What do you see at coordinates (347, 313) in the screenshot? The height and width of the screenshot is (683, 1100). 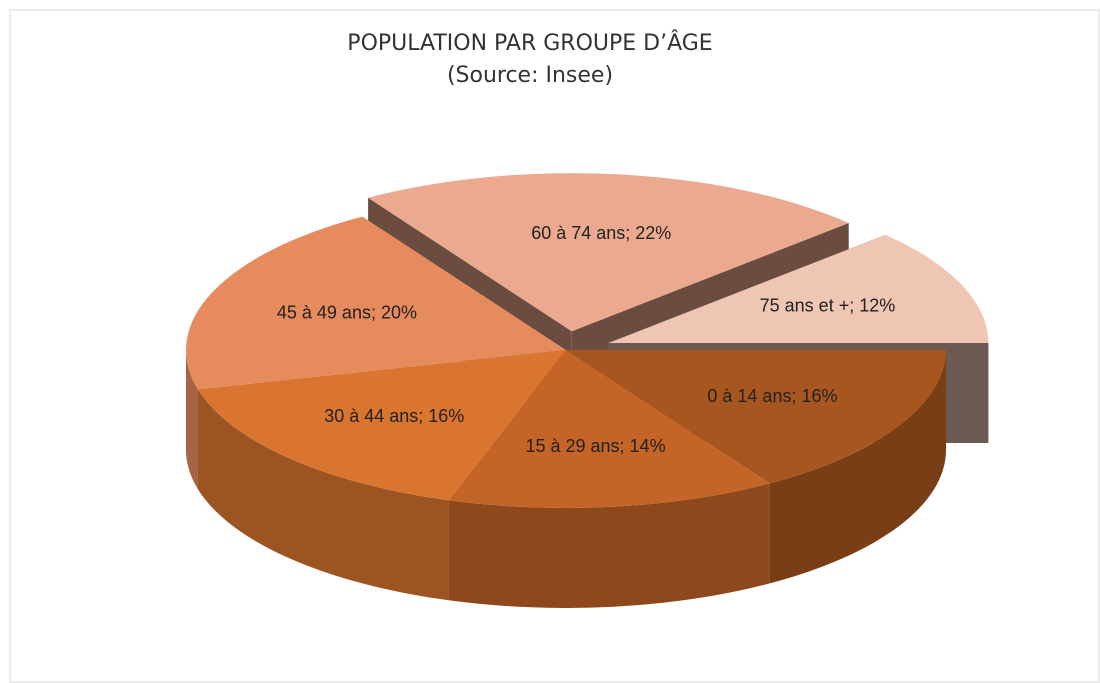 I see `data-label: 45 à 49 ans; 20%` at bounding box center [347, 313].